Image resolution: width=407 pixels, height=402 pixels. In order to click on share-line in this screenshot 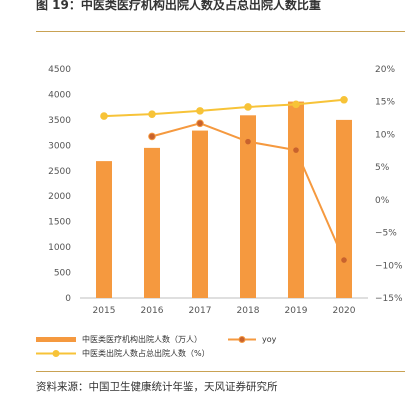, I will do `click(224, 108)`.